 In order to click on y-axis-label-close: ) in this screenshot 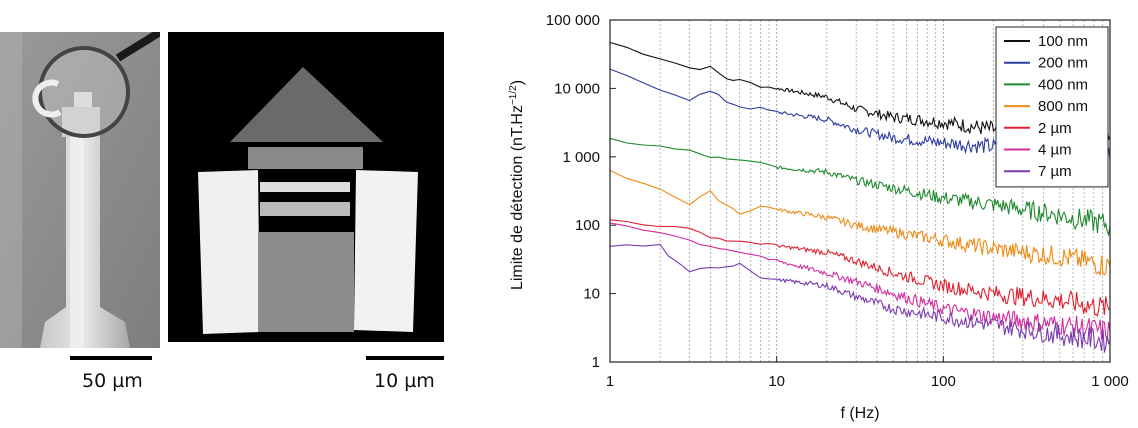, I will do `click(517, 82)`.